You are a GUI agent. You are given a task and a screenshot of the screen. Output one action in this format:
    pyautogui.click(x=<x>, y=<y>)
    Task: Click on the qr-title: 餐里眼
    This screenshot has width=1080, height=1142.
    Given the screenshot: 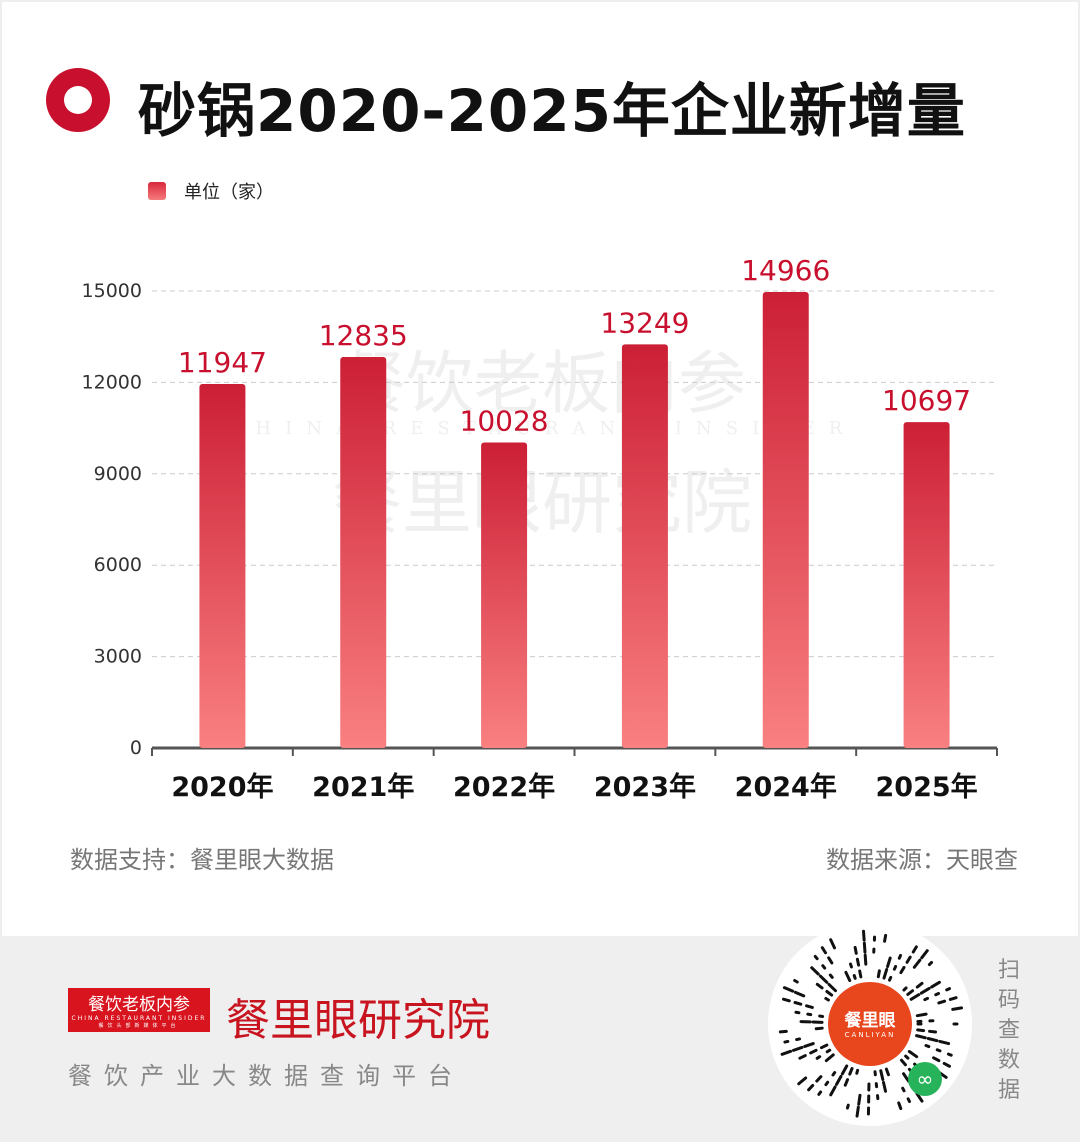 What is the action you would take?
    pyautogui.click(x=870, y=1021)
    